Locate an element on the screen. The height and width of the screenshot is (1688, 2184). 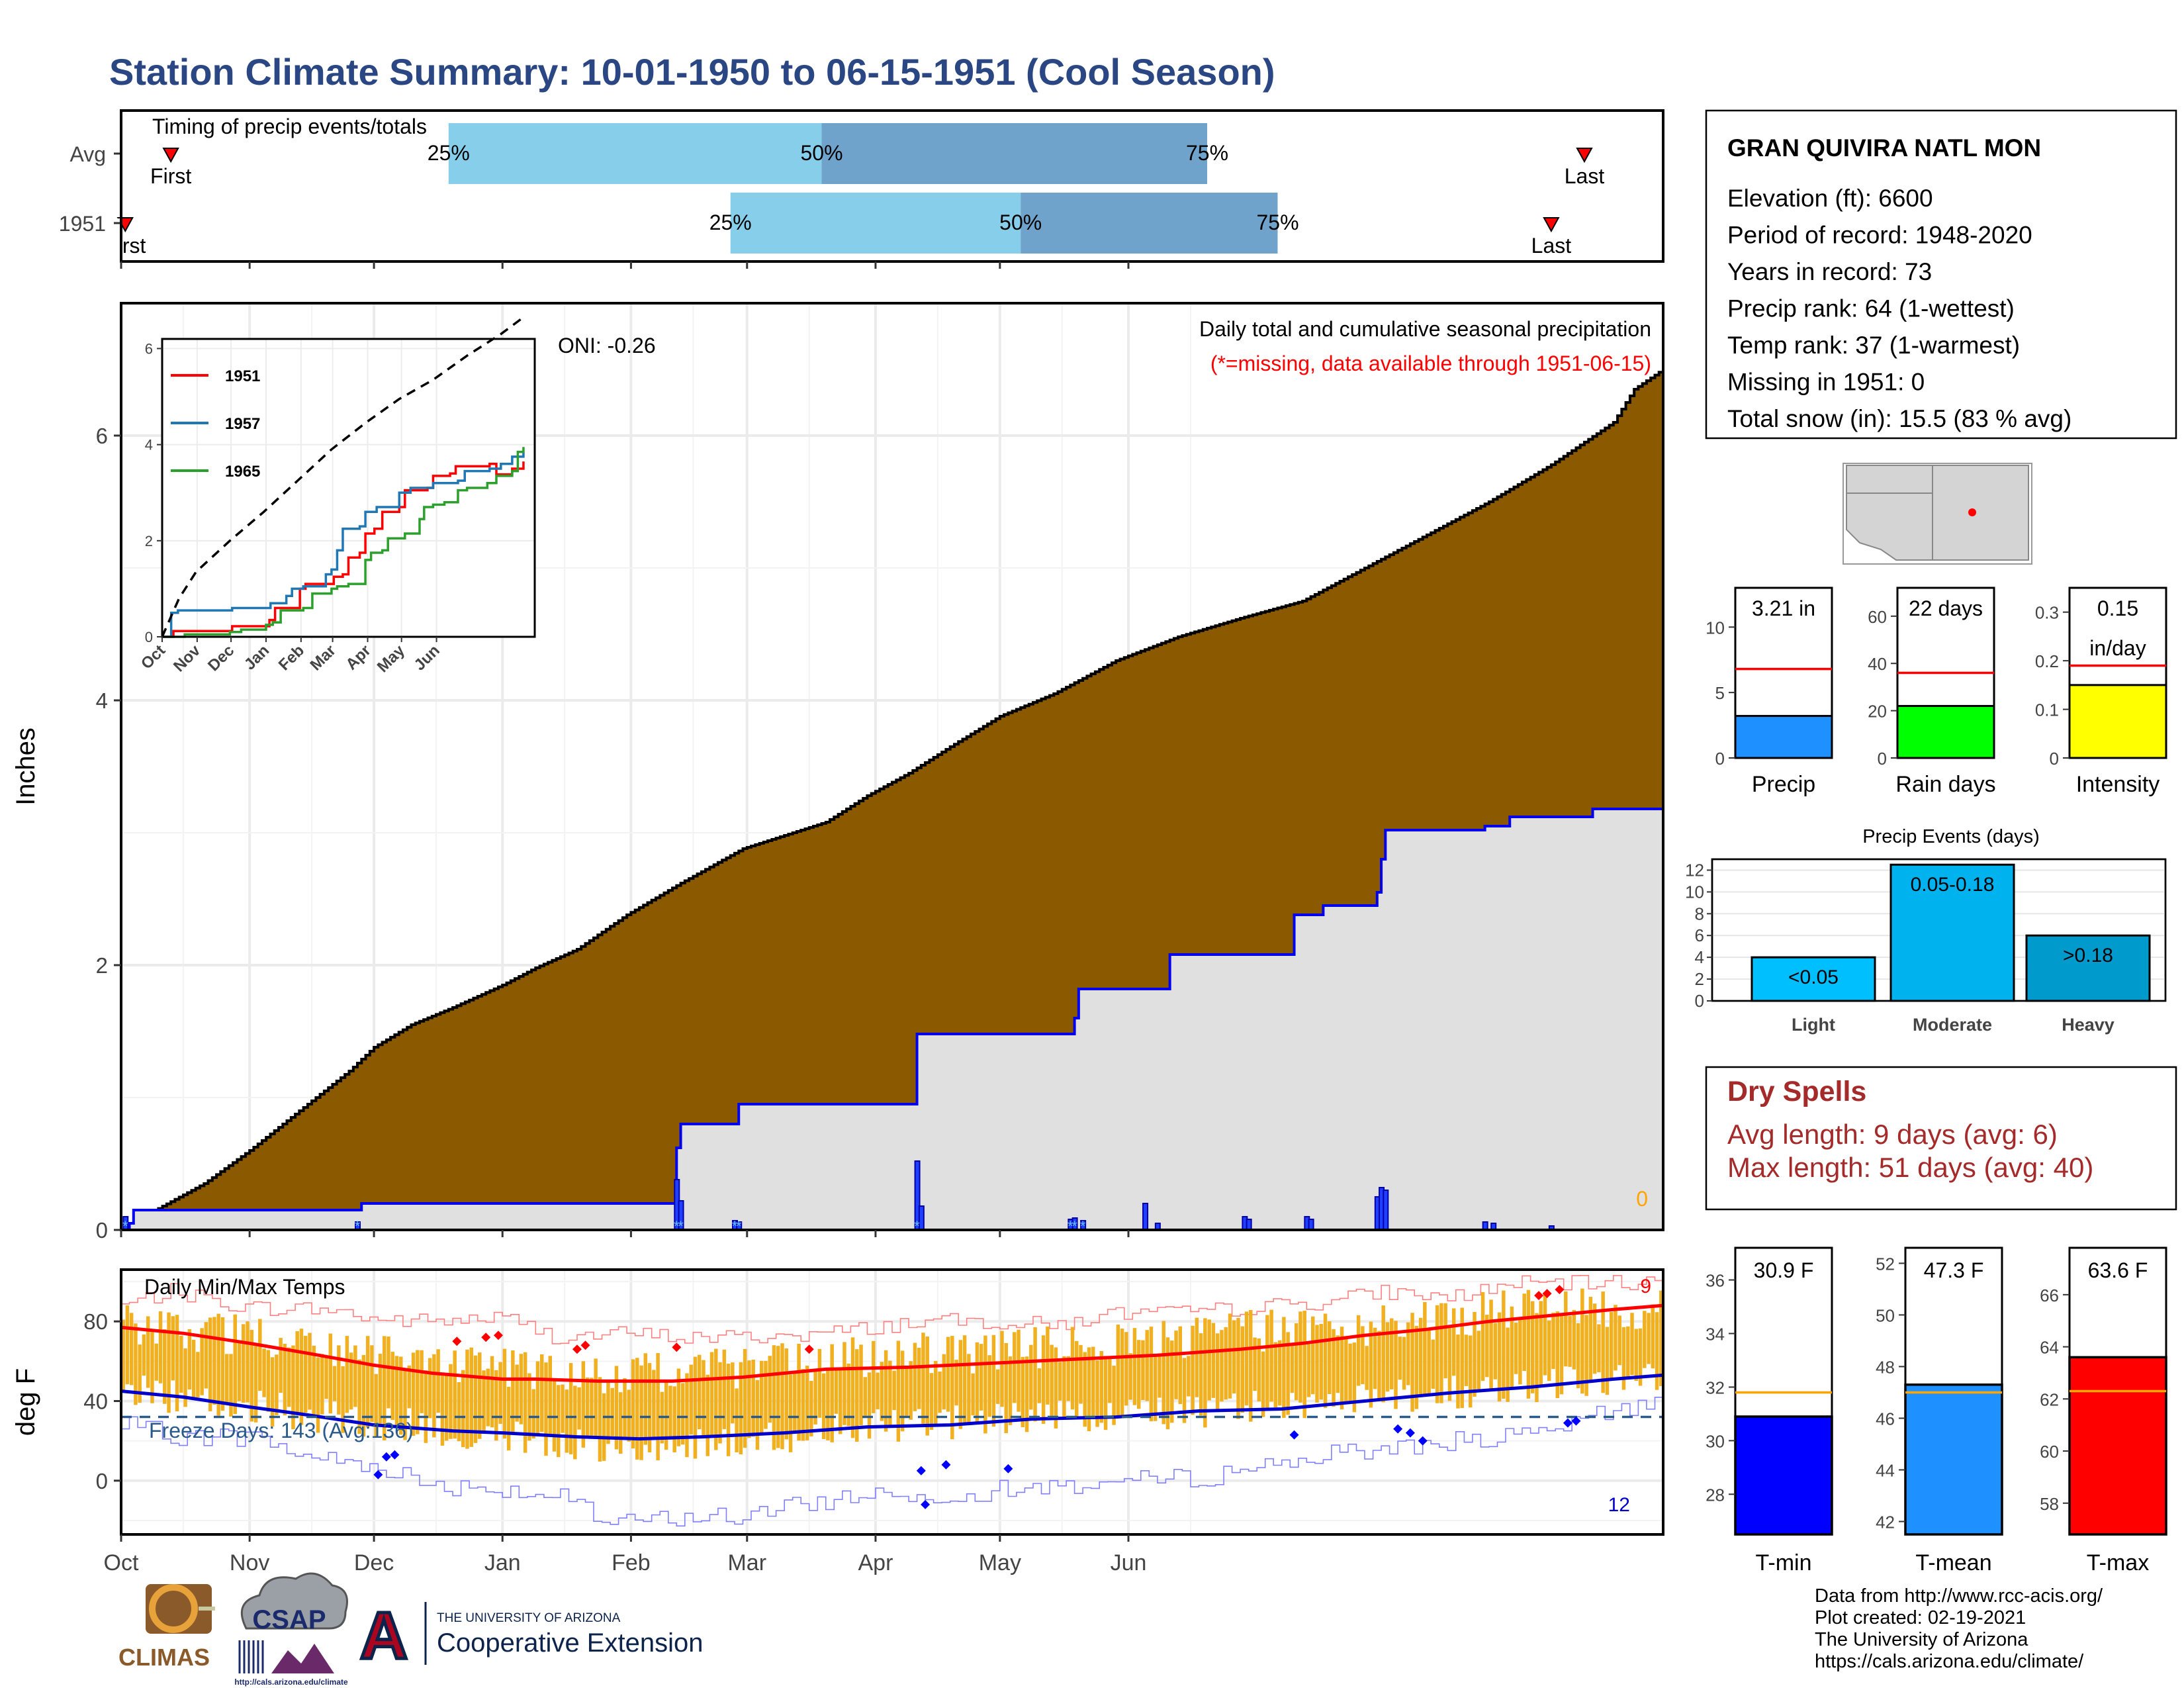
station-line: Precip rank: 64 (1-wettest) is located at coordinates (1871, 308).